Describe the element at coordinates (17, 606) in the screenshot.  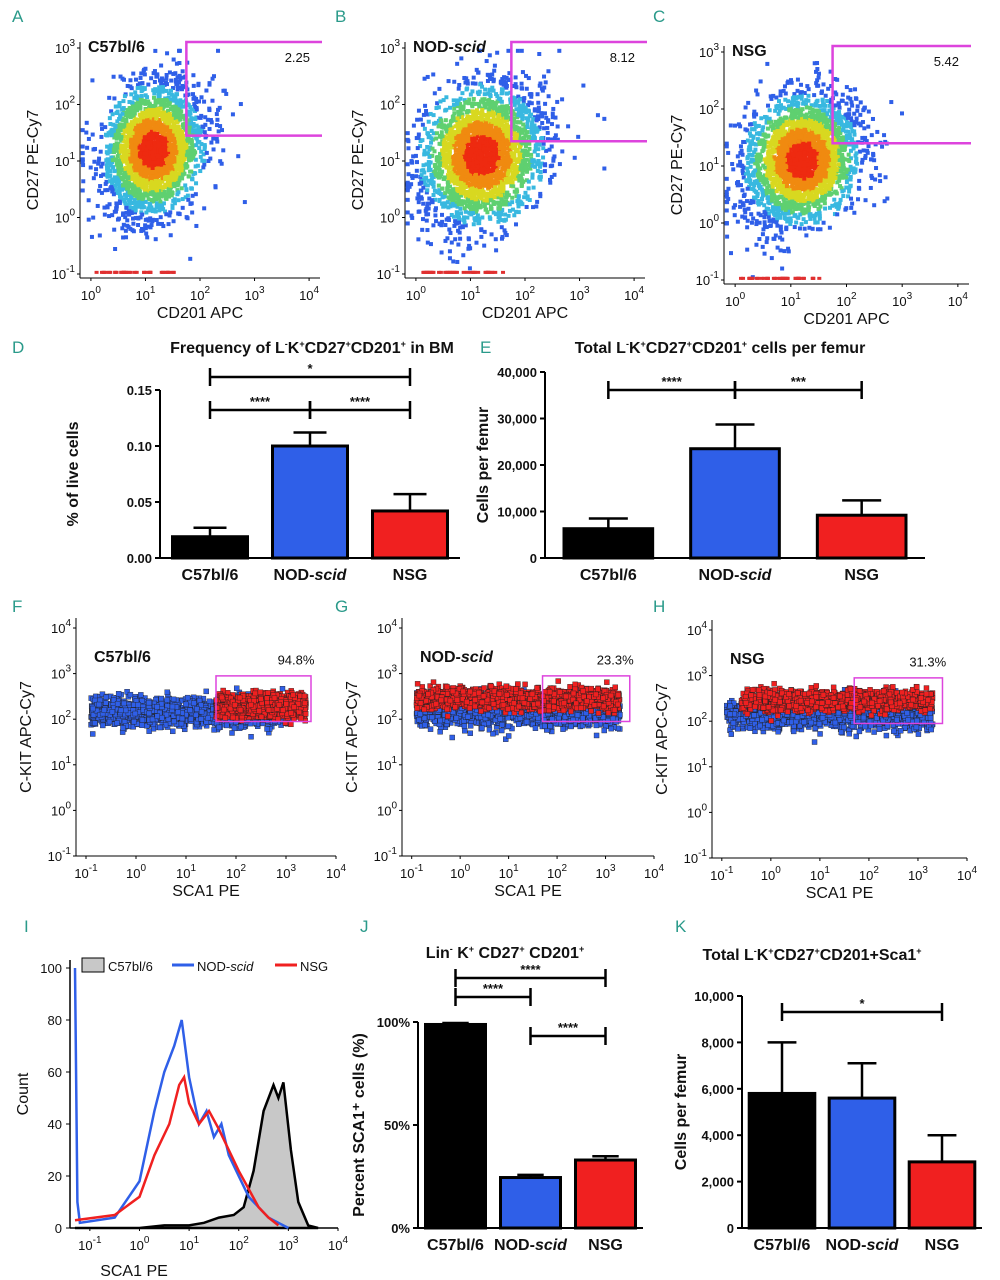
I see `panel-label-f: F` at that location.